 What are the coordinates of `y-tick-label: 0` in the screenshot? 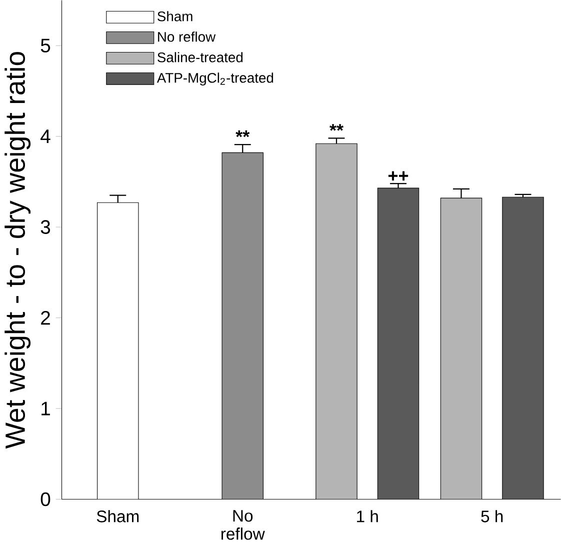 It's located at (45, 499).